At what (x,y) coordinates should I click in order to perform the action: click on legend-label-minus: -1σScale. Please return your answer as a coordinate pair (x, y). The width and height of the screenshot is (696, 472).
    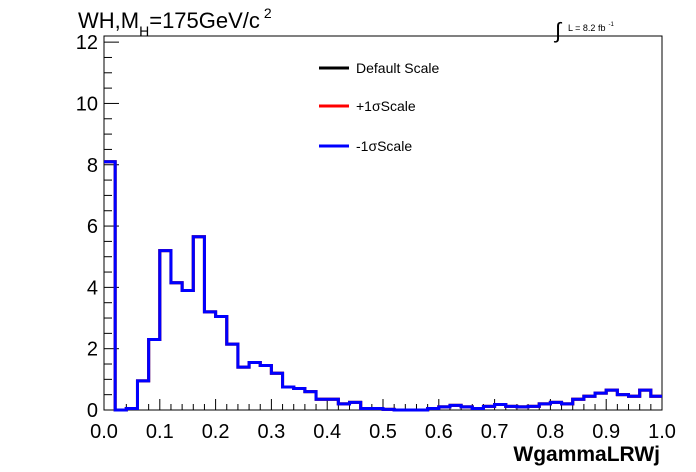
    Looking at the image, I should click on (384, 146).